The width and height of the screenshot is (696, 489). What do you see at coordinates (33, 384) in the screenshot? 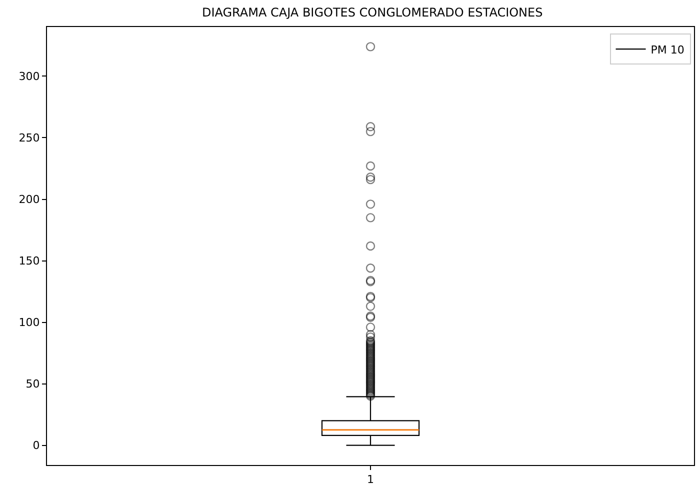
I see `y-tick-label: 50` at bounding box center [33, 384].